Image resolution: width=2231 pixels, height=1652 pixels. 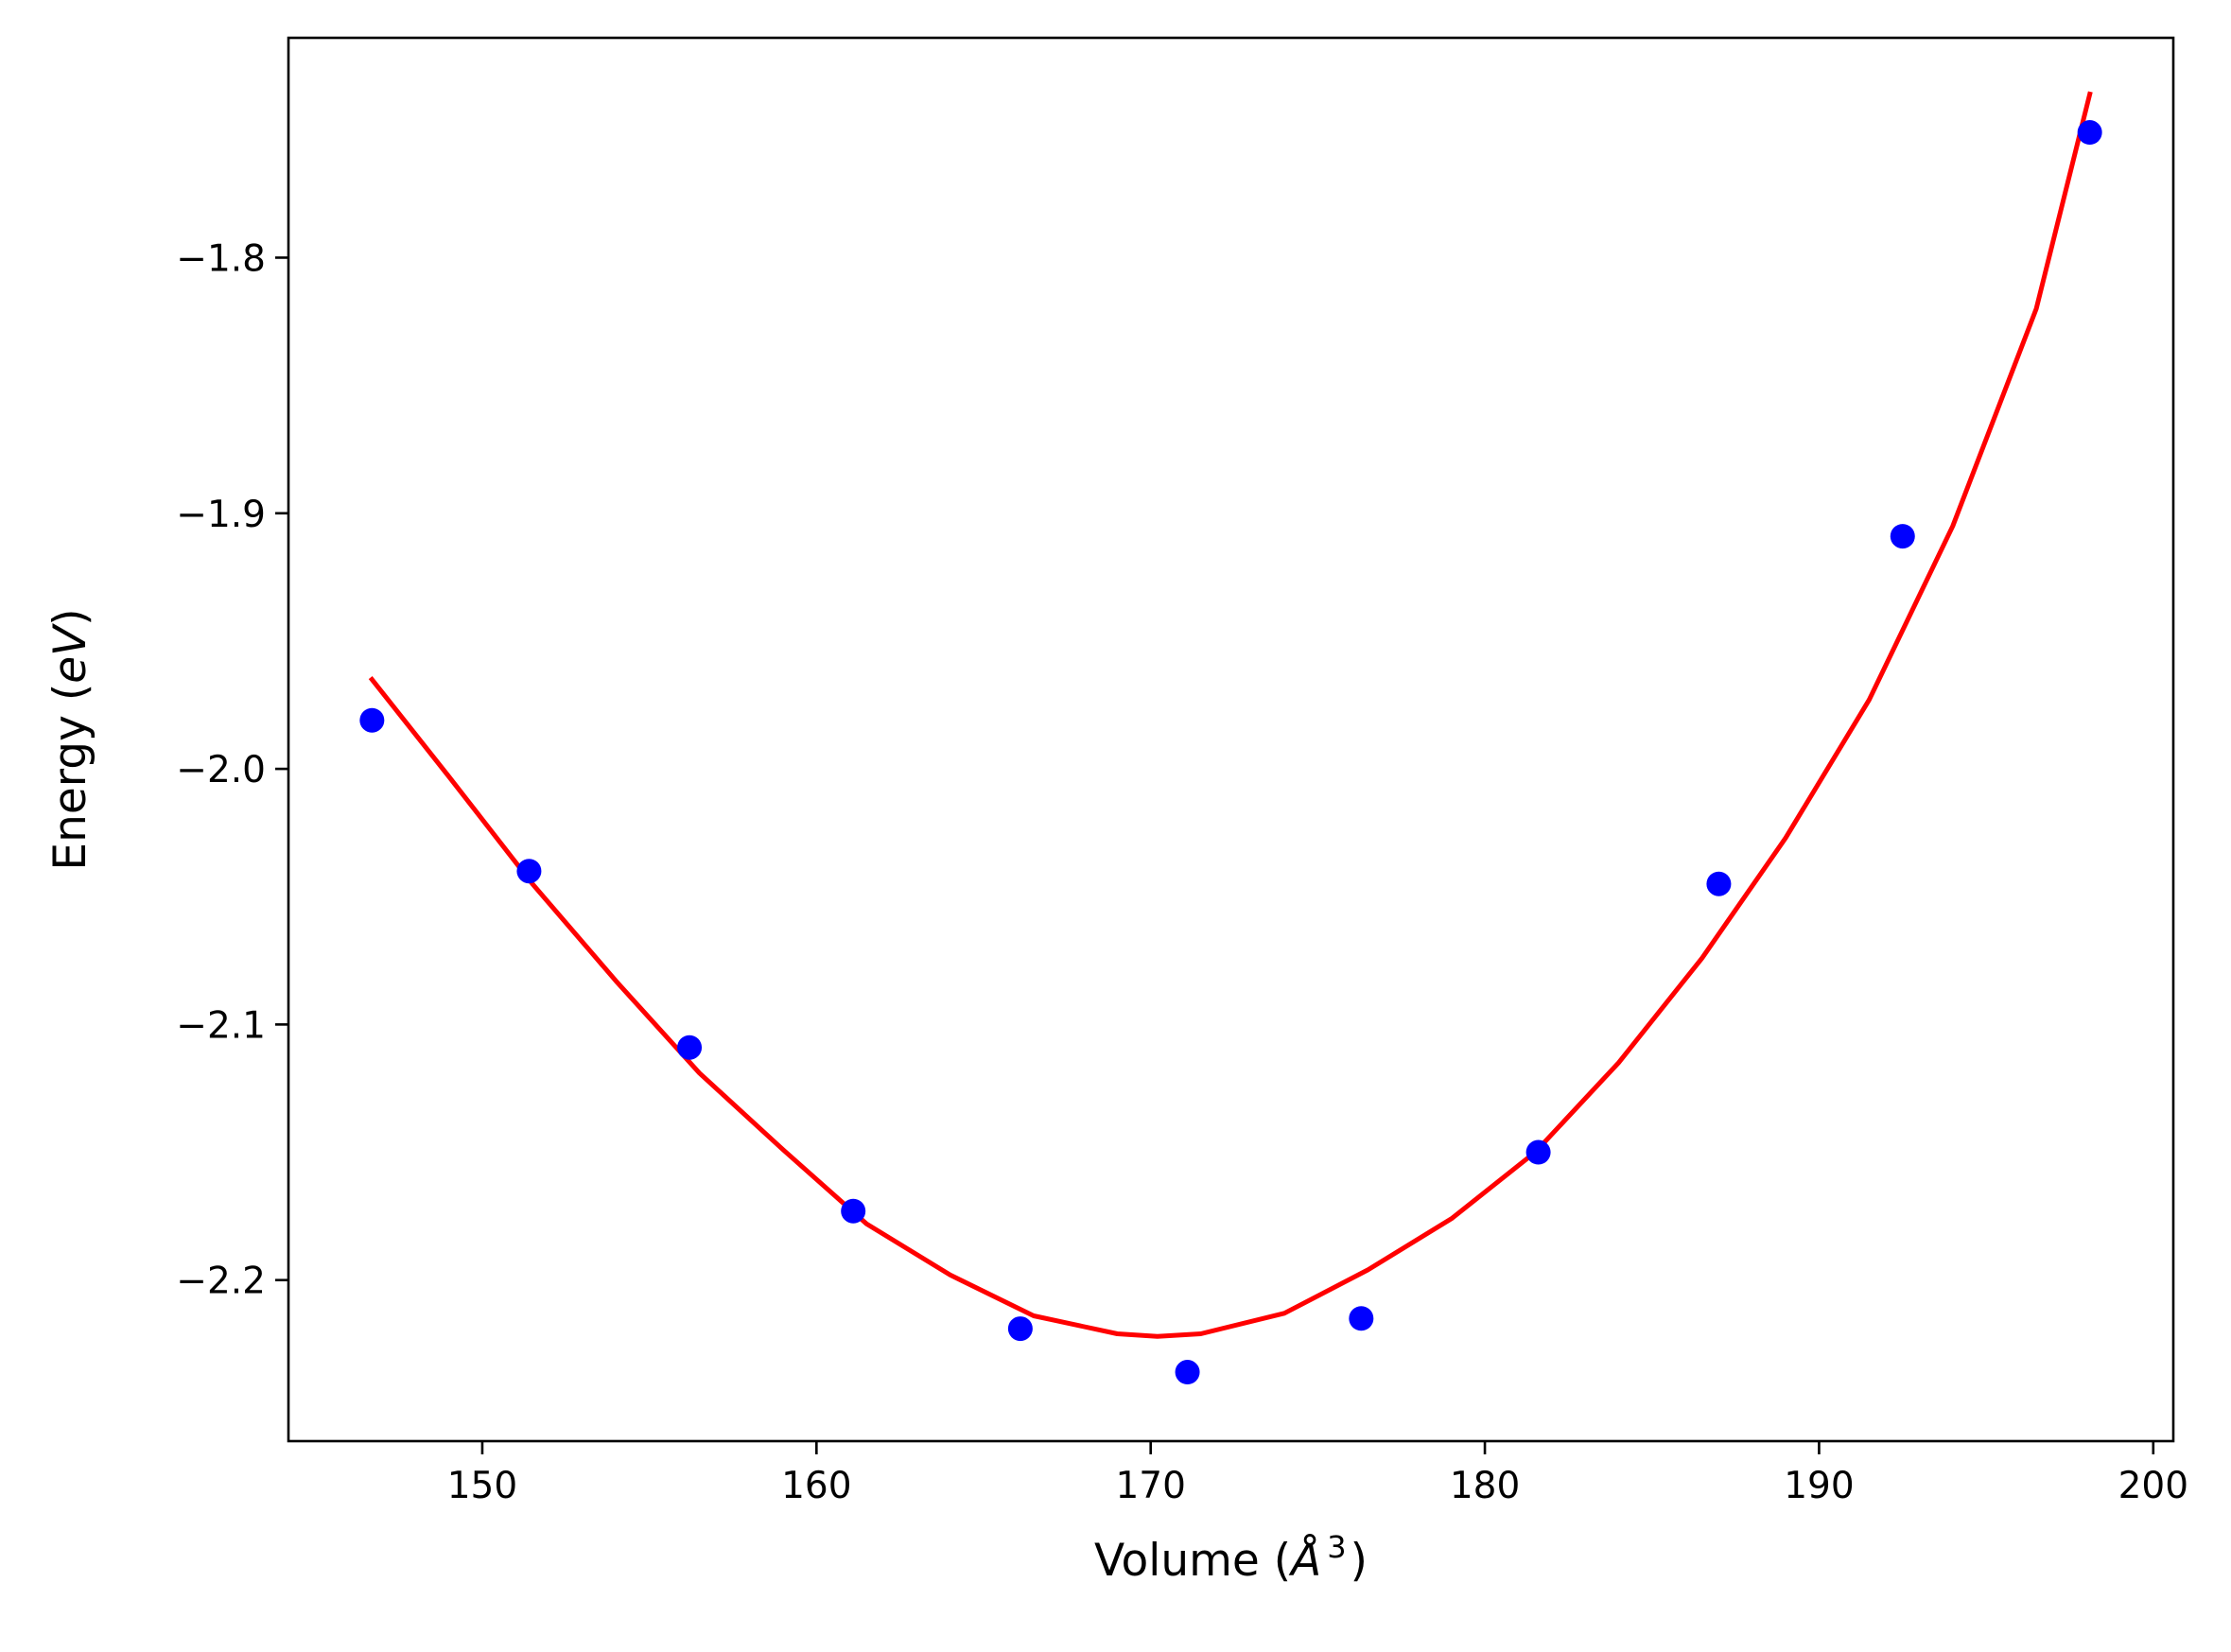 What do you see at coordinates (1304, 1561) in the screenshot?
I see `x-axis-label-unit: Å` at bounding box center [1304, 1561].